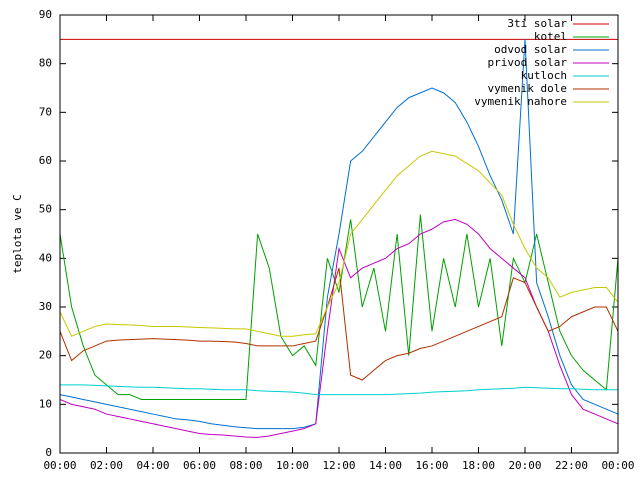  Describe the element at coordinates (45, 257) in the screenshot. I see `y-tick-label: 40` at that location.